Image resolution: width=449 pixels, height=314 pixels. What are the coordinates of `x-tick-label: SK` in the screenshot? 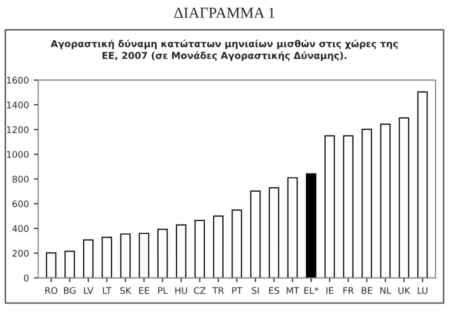 It's located at (126, 290).